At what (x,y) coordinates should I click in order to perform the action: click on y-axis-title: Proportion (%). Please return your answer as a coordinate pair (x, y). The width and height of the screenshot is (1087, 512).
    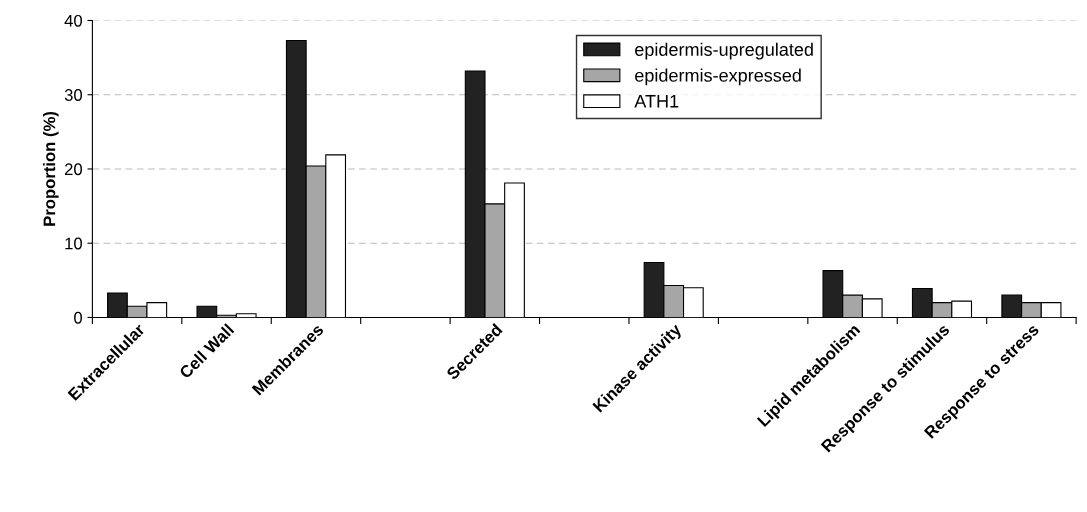
    Looking at the image, I should click on (51, 168).